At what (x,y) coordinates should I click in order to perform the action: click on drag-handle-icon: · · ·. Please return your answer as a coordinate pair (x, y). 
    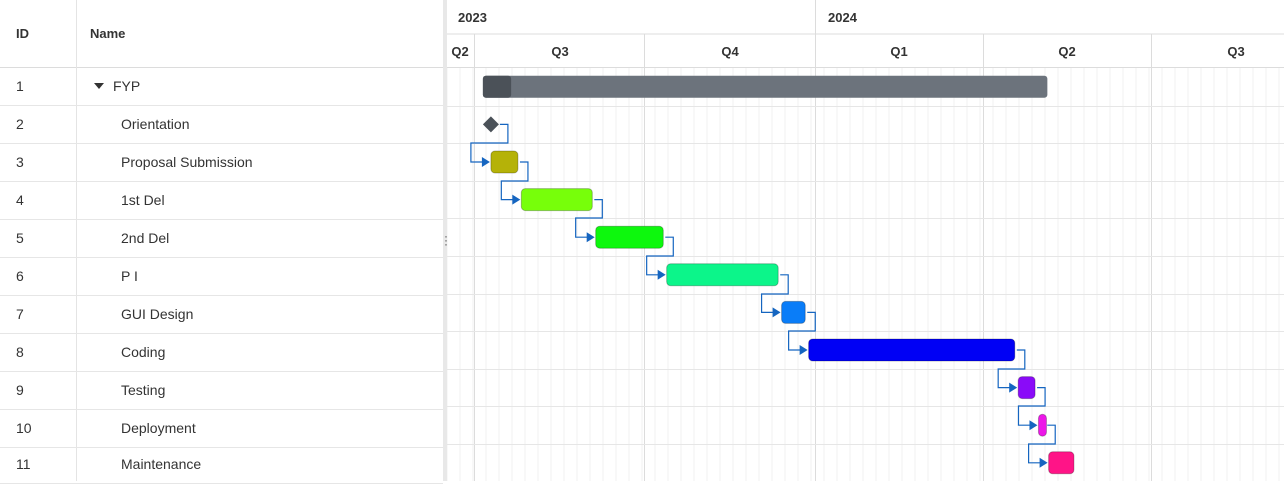
    Looking at the image, I should click on (446, 240).